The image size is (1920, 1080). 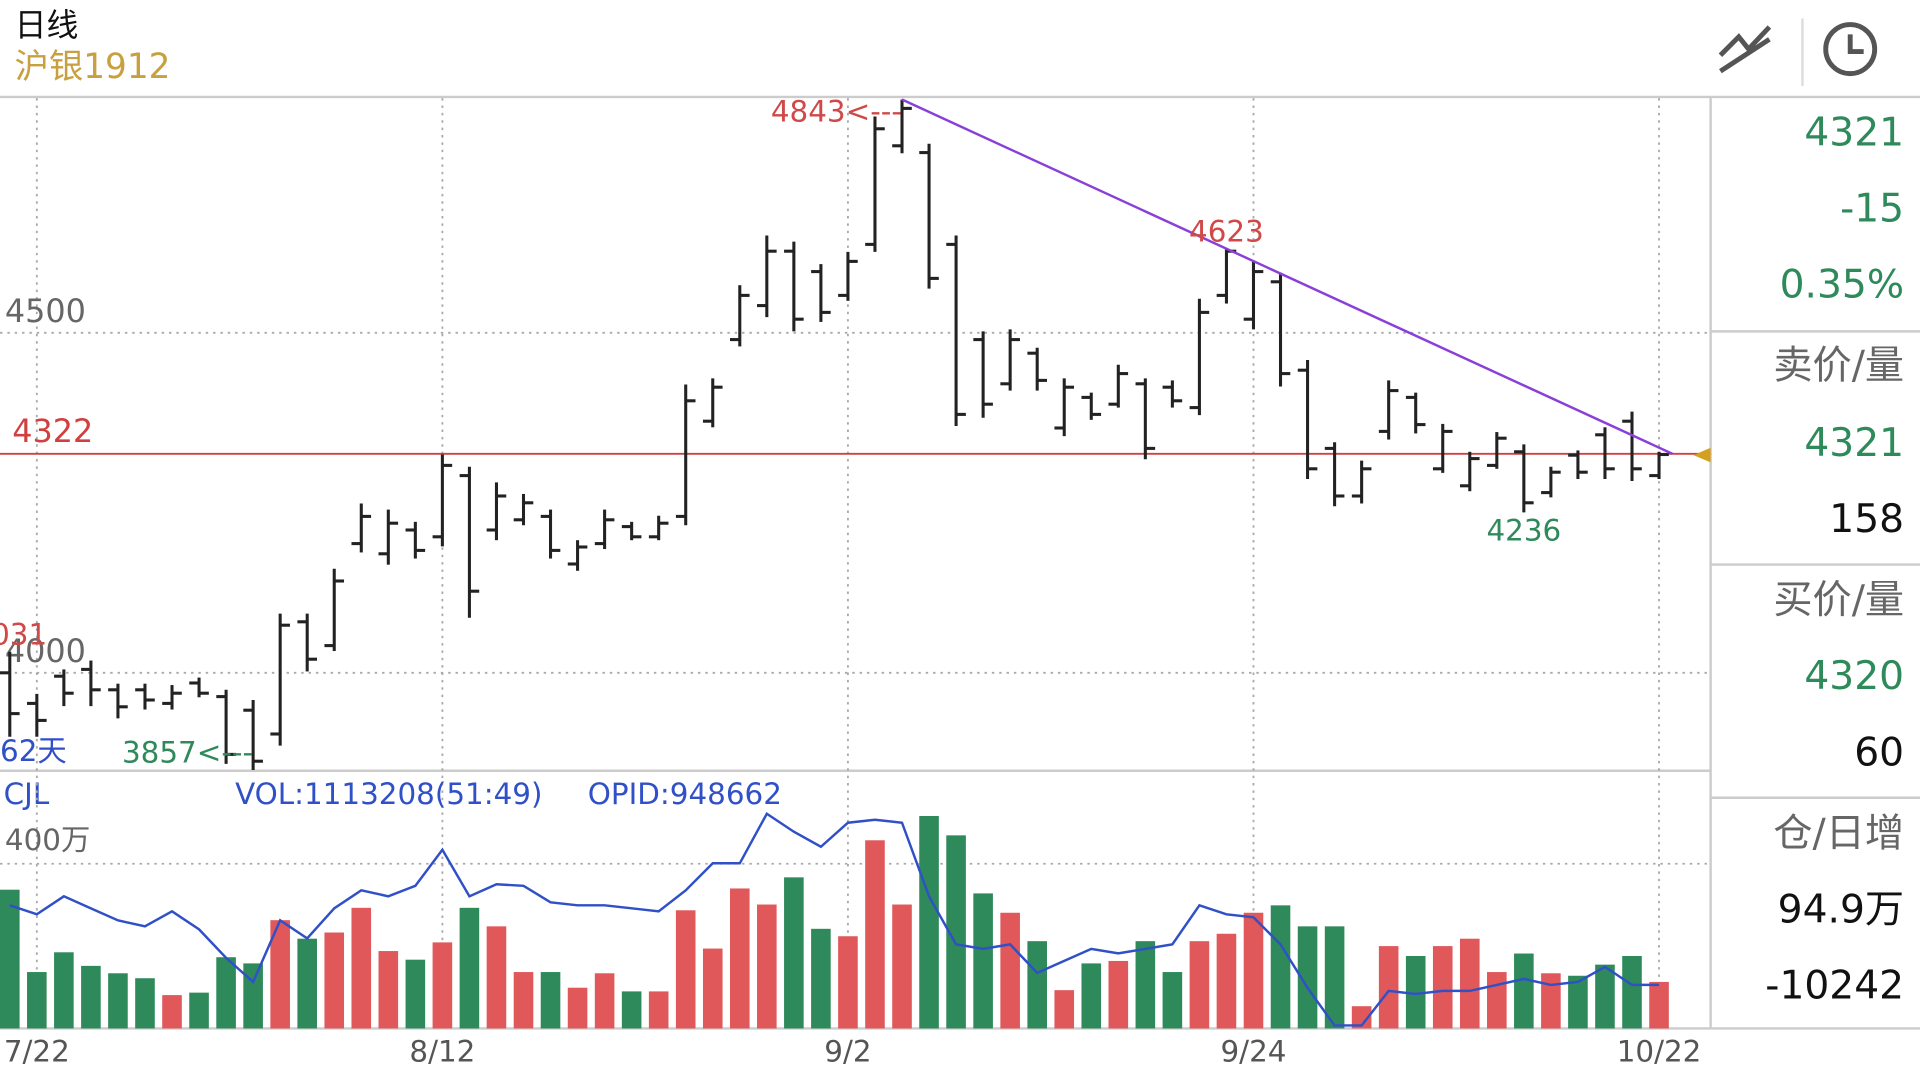 What do you see at coordinates (1838, 833) in the screenshot?
I see `oi-label: 仓/日增` at bounding box center [1838, 833].